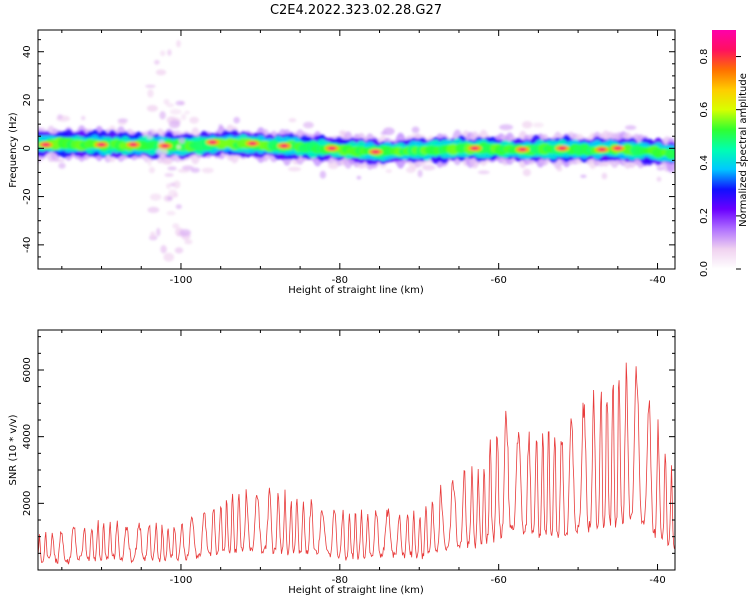  Describe the element at coordinates (13, 449) in the screenshot. I see `snr-y-axis-label: SNR (10 * v/v)` at that location.